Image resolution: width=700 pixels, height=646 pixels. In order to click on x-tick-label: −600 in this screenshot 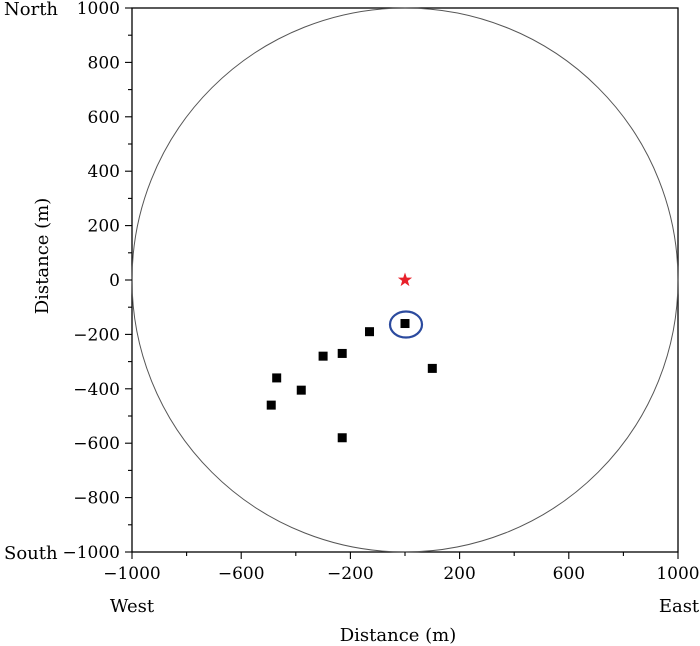, I will do `click(241, 574)`.